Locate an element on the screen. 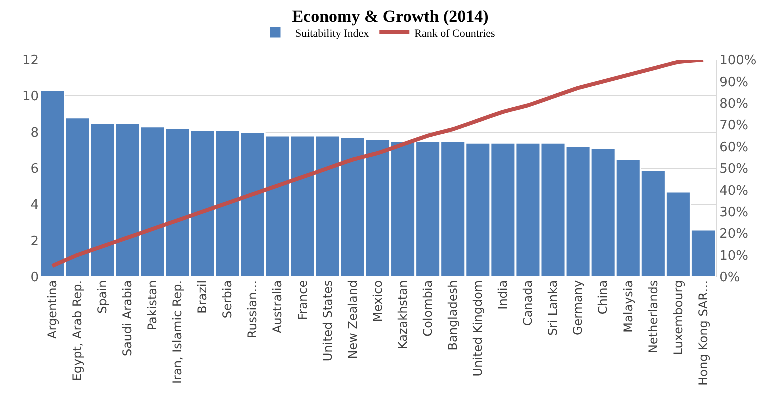 The height and width of the screenshot is (407, 781). y2-tick-label: 90% is located at coordinates (734, 82).